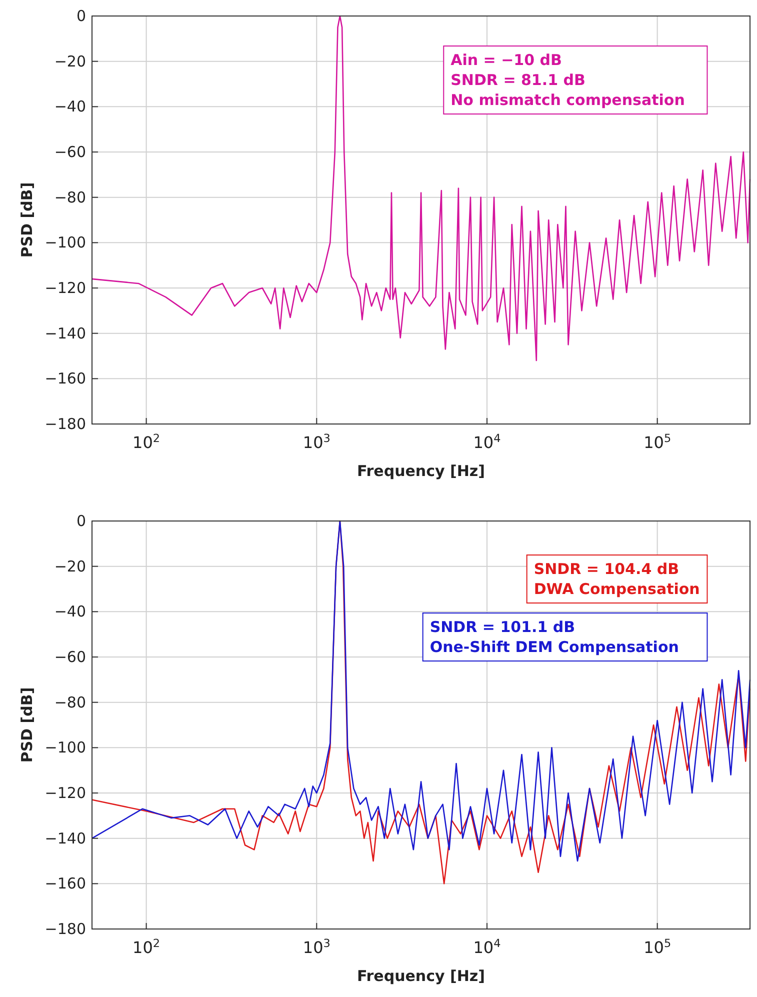 The width and height of the screenshot is (757, 997). What do you see at coordinates (554, 637) in the screenshot?
I see `annotation: SNDR = 101.1 dB One-Shift DEM Compensation` at bounding box center [554, 637].